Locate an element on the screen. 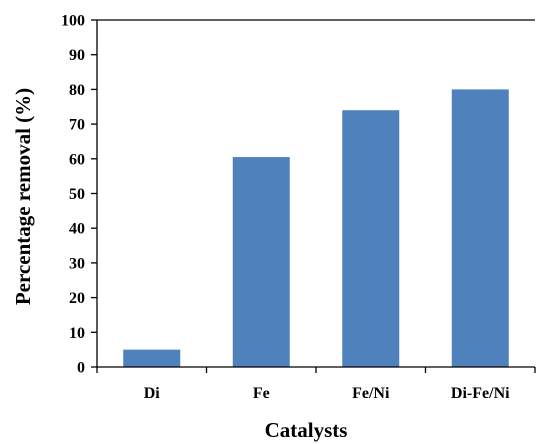  y-tick-label: 20 is located at coordinates (77, 298).